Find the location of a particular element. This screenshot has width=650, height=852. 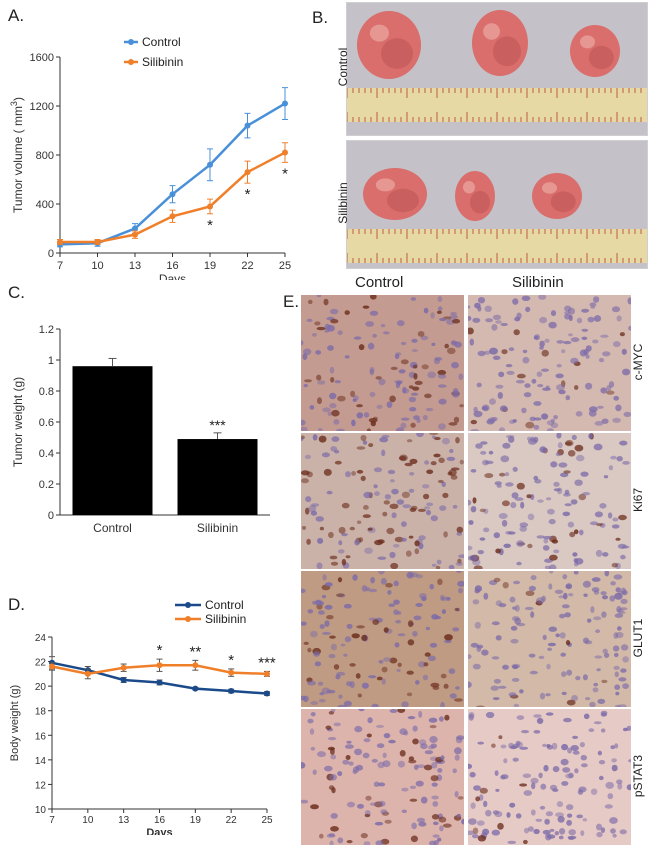

tumor-shade is located at coordinates (403, 200).